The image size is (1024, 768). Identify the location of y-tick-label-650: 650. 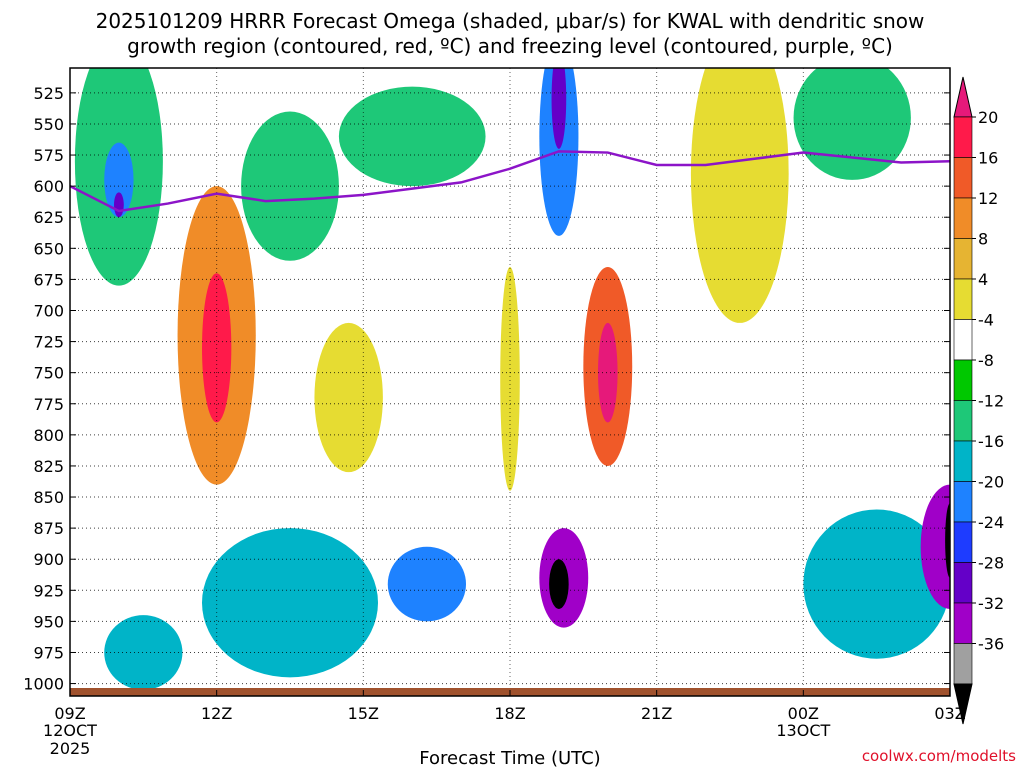
(48, 248).